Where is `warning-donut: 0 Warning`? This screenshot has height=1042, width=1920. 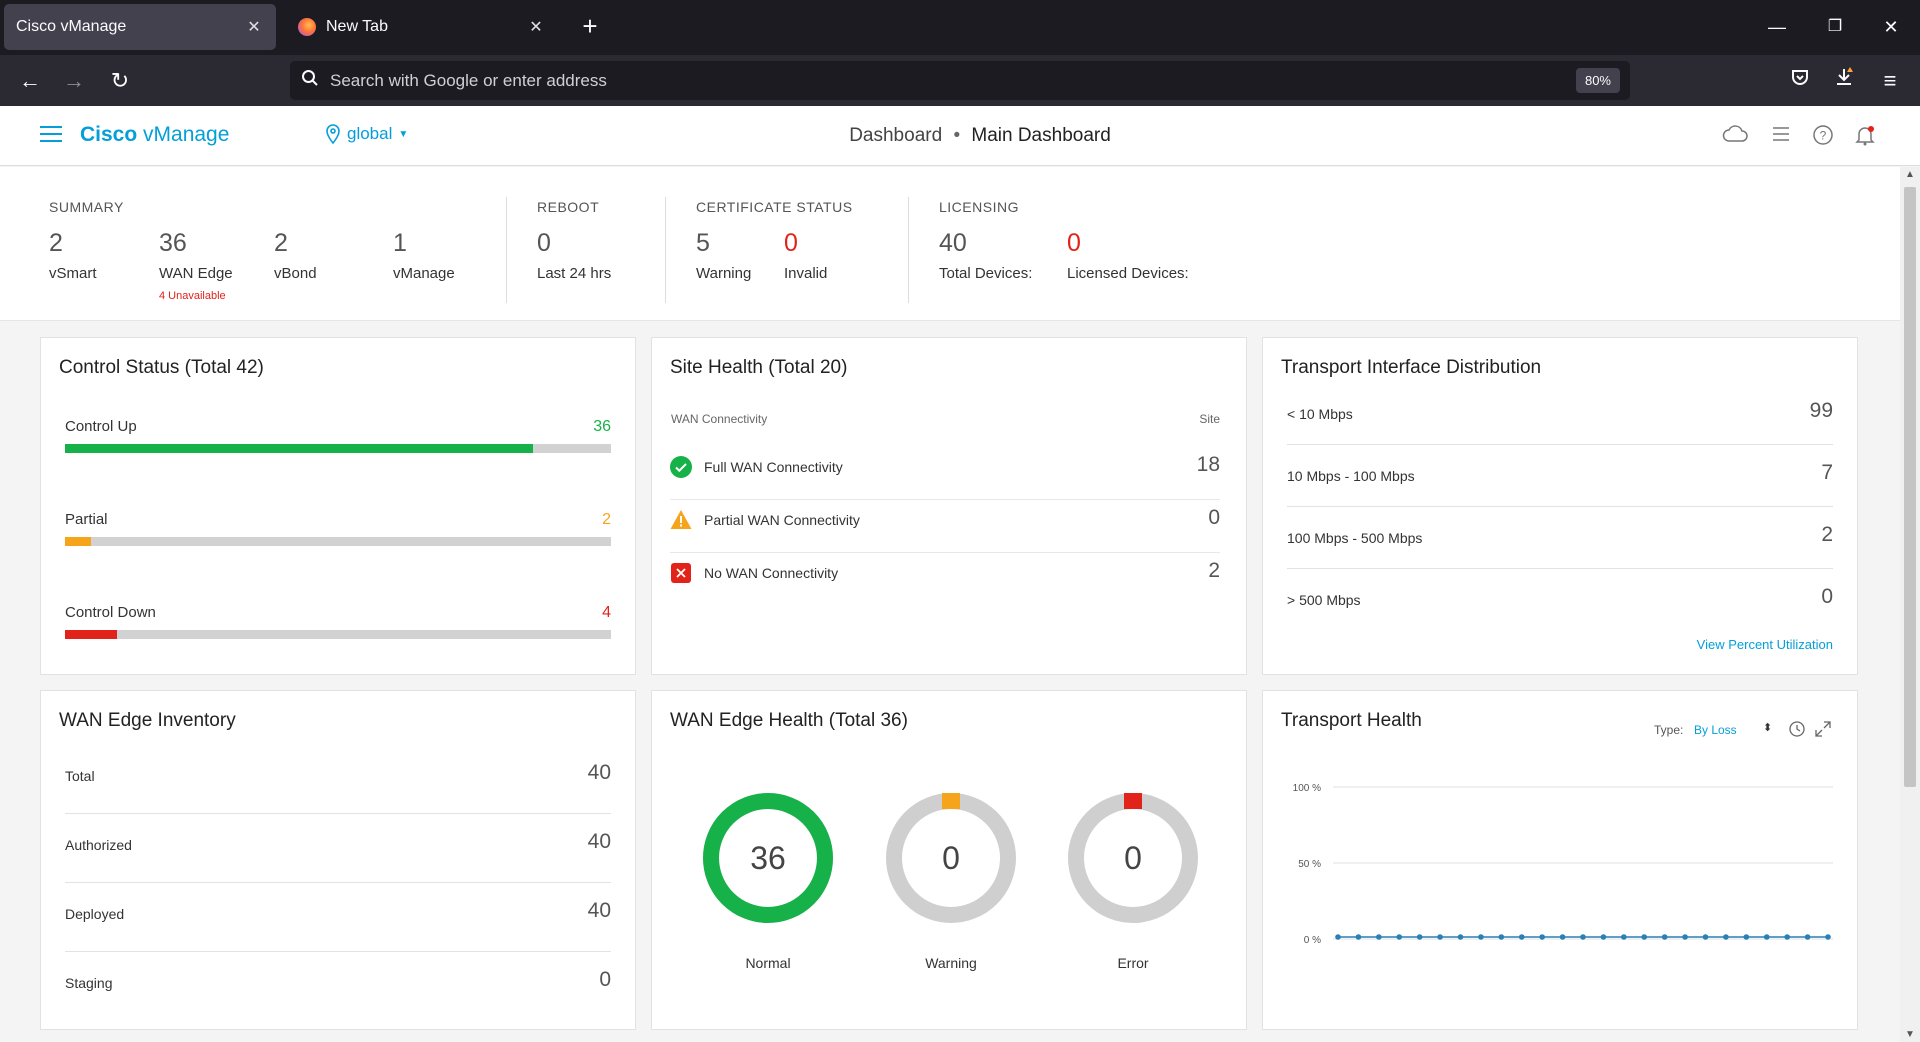
warning-donut: 0 Warning is located at coordinates (951, 879).